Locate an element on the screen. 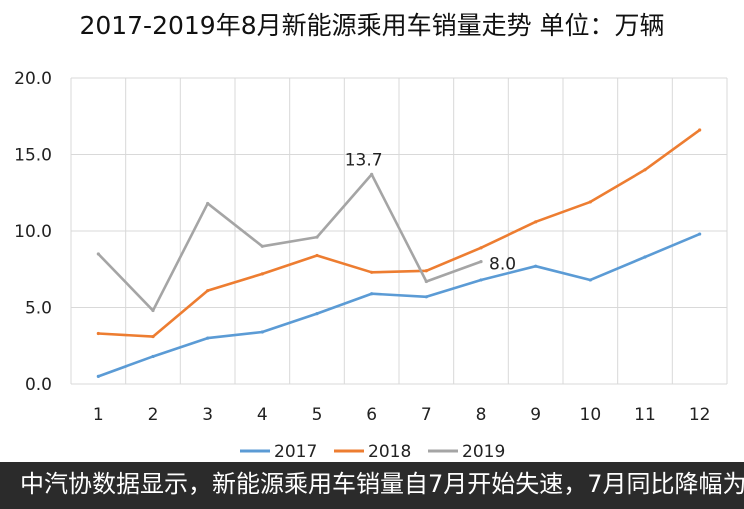 This screenshot has height=509, width=744. data-labels: 13.7 8.0 is located at coordinates (430, 212).